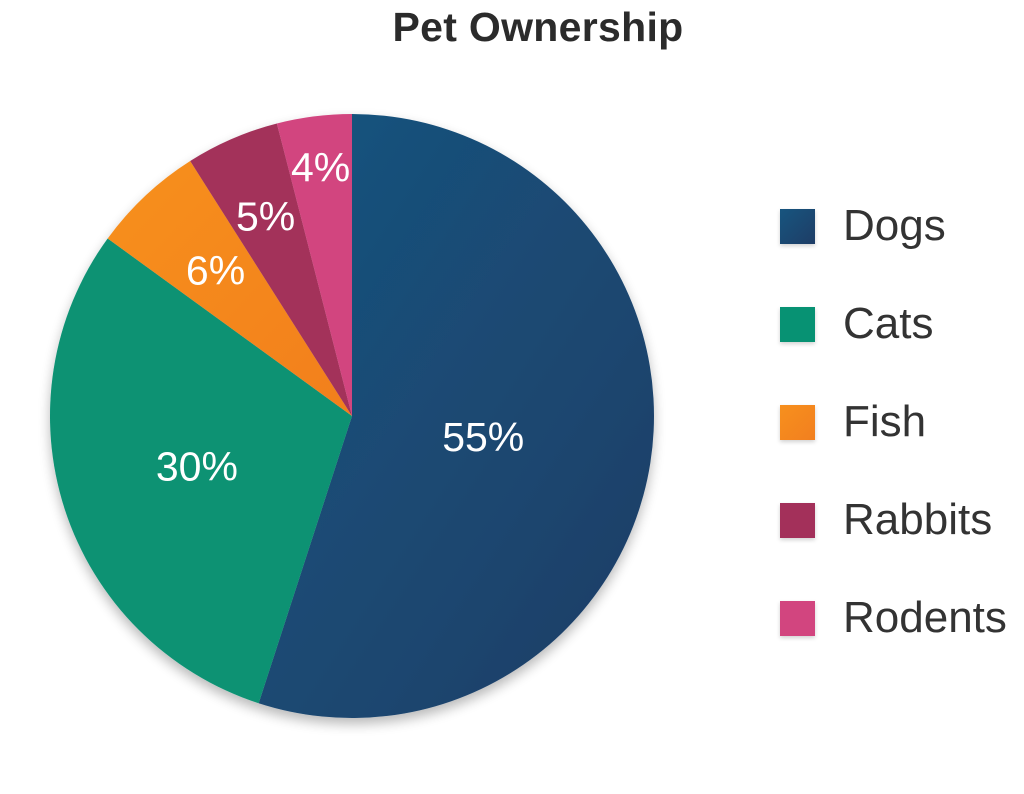  What do you see at coordinates (797, 422) in the screenshot?
I see `legend-swatch-fish` at bounding box center [797, 422].